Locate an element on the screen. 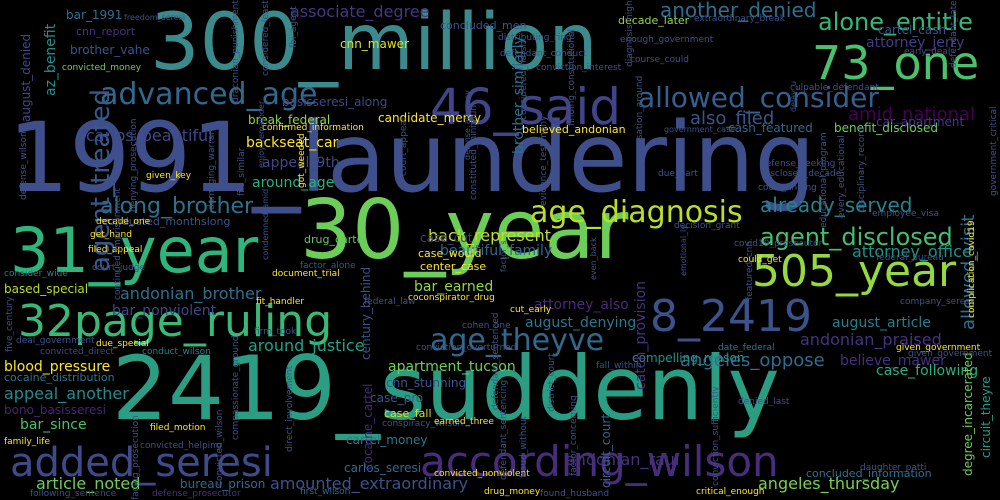 The image size is (1000, 500). word-circuit-court: circuit_court is located at coordinates (606, 450).